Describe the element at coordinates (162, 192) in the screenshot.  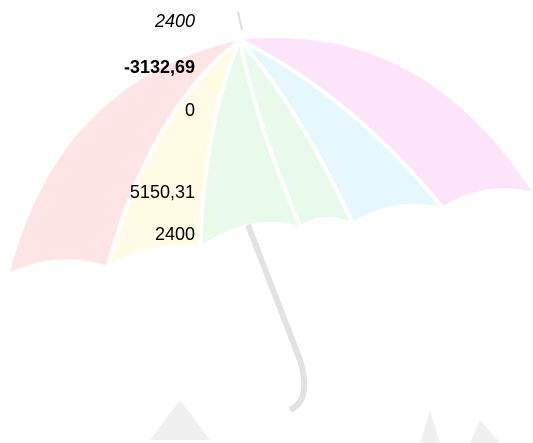
I see `cell: 5150,31` at that location.